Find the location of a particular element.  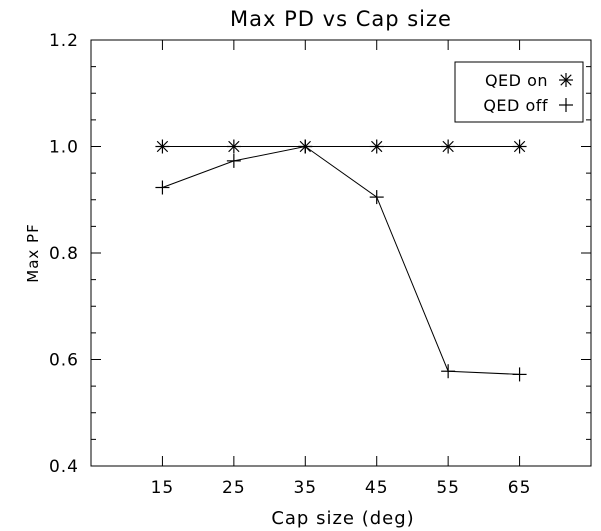

legend-box is located at coordinates (519, 92).